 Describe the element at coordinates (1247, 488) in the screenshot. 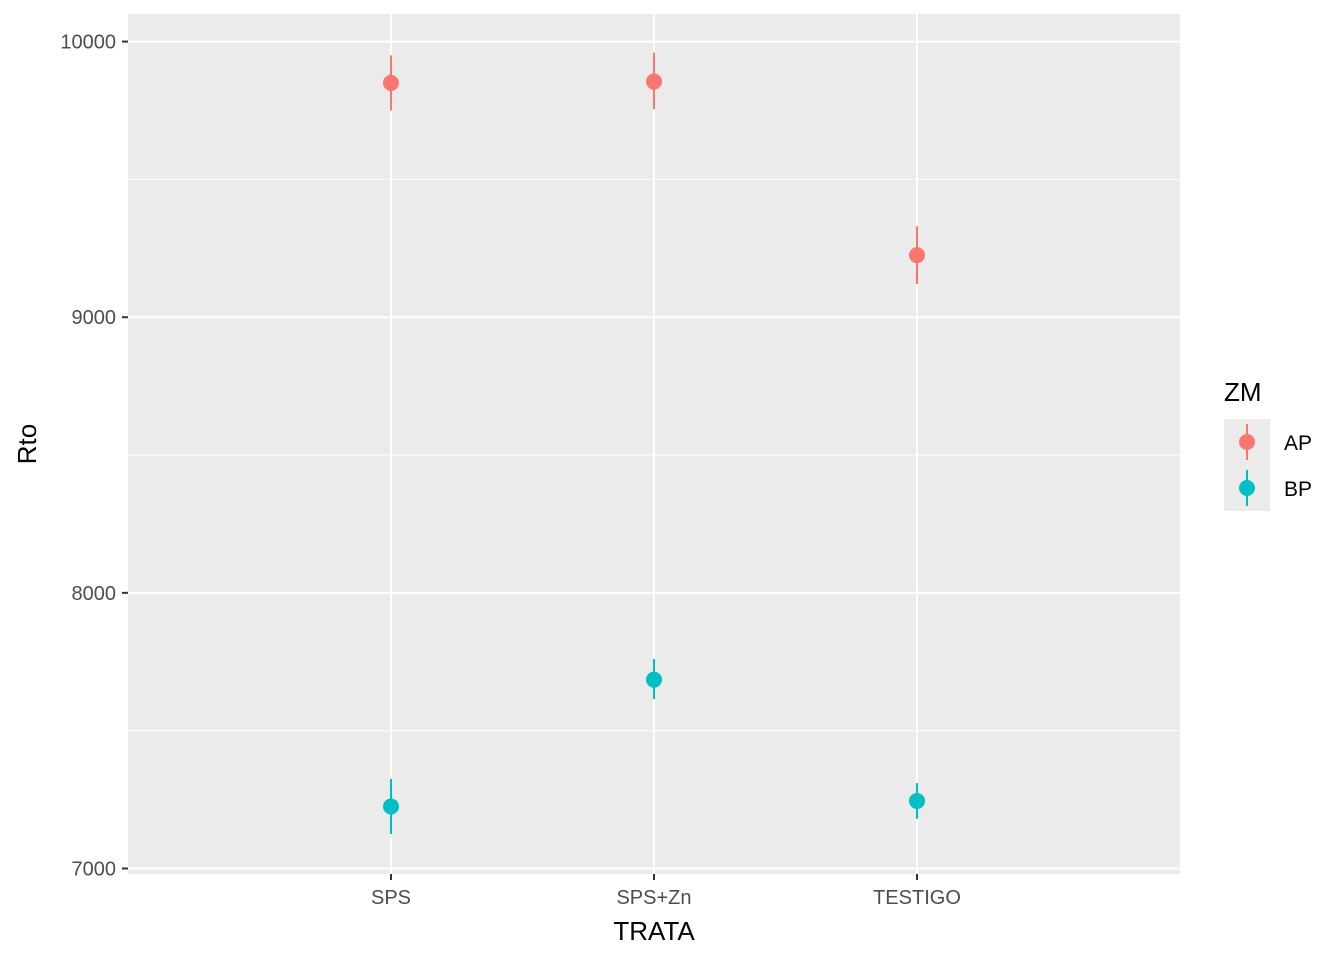

I see `legend-key-point-bp` at that location.